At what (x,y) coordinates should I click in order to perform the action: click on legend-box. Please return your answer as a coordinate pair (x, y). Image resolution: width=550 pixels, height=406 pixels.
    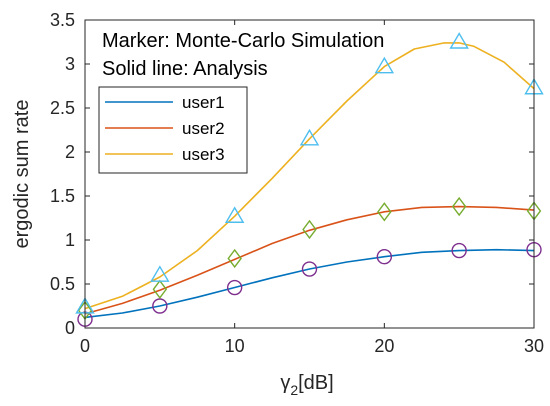
    Looking at the image, I should click on (173, 130).